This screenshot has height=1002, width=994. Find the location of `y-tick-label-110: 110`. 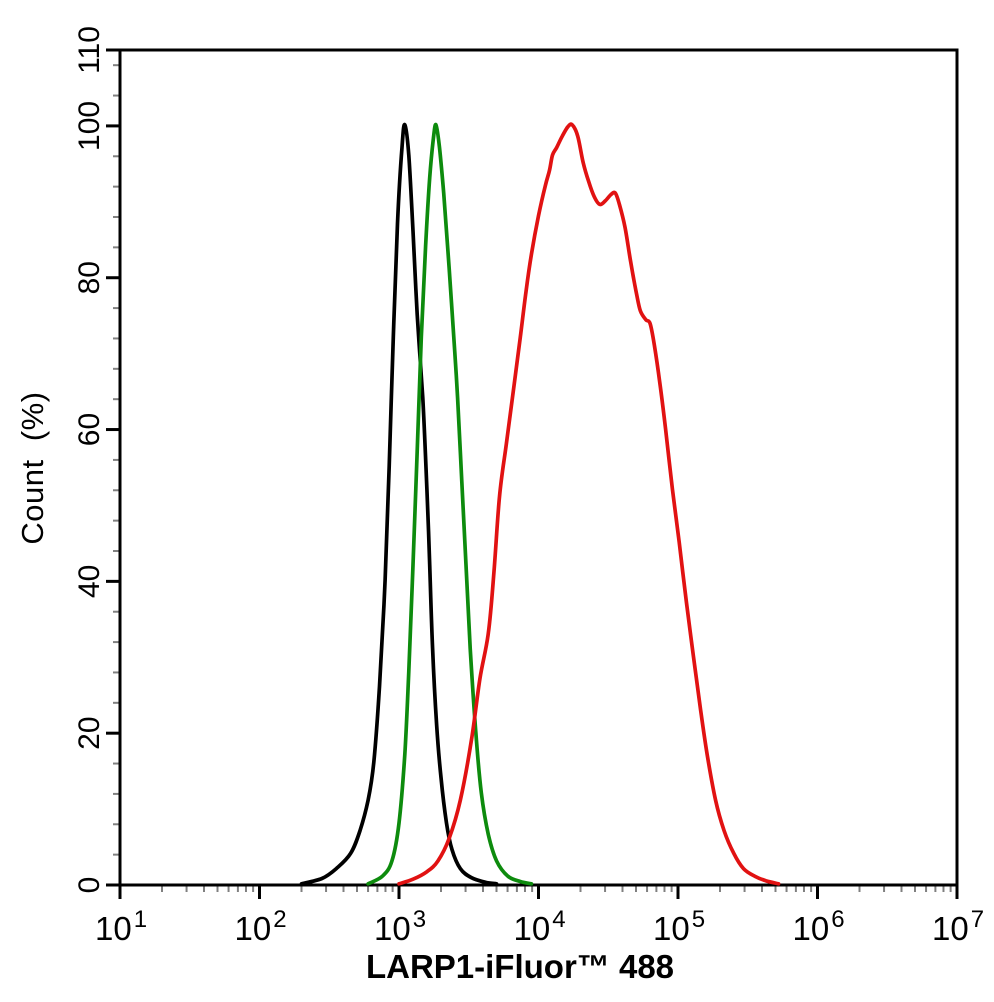

y-tick-label-110: 110 is located at coordinates (89, 50).